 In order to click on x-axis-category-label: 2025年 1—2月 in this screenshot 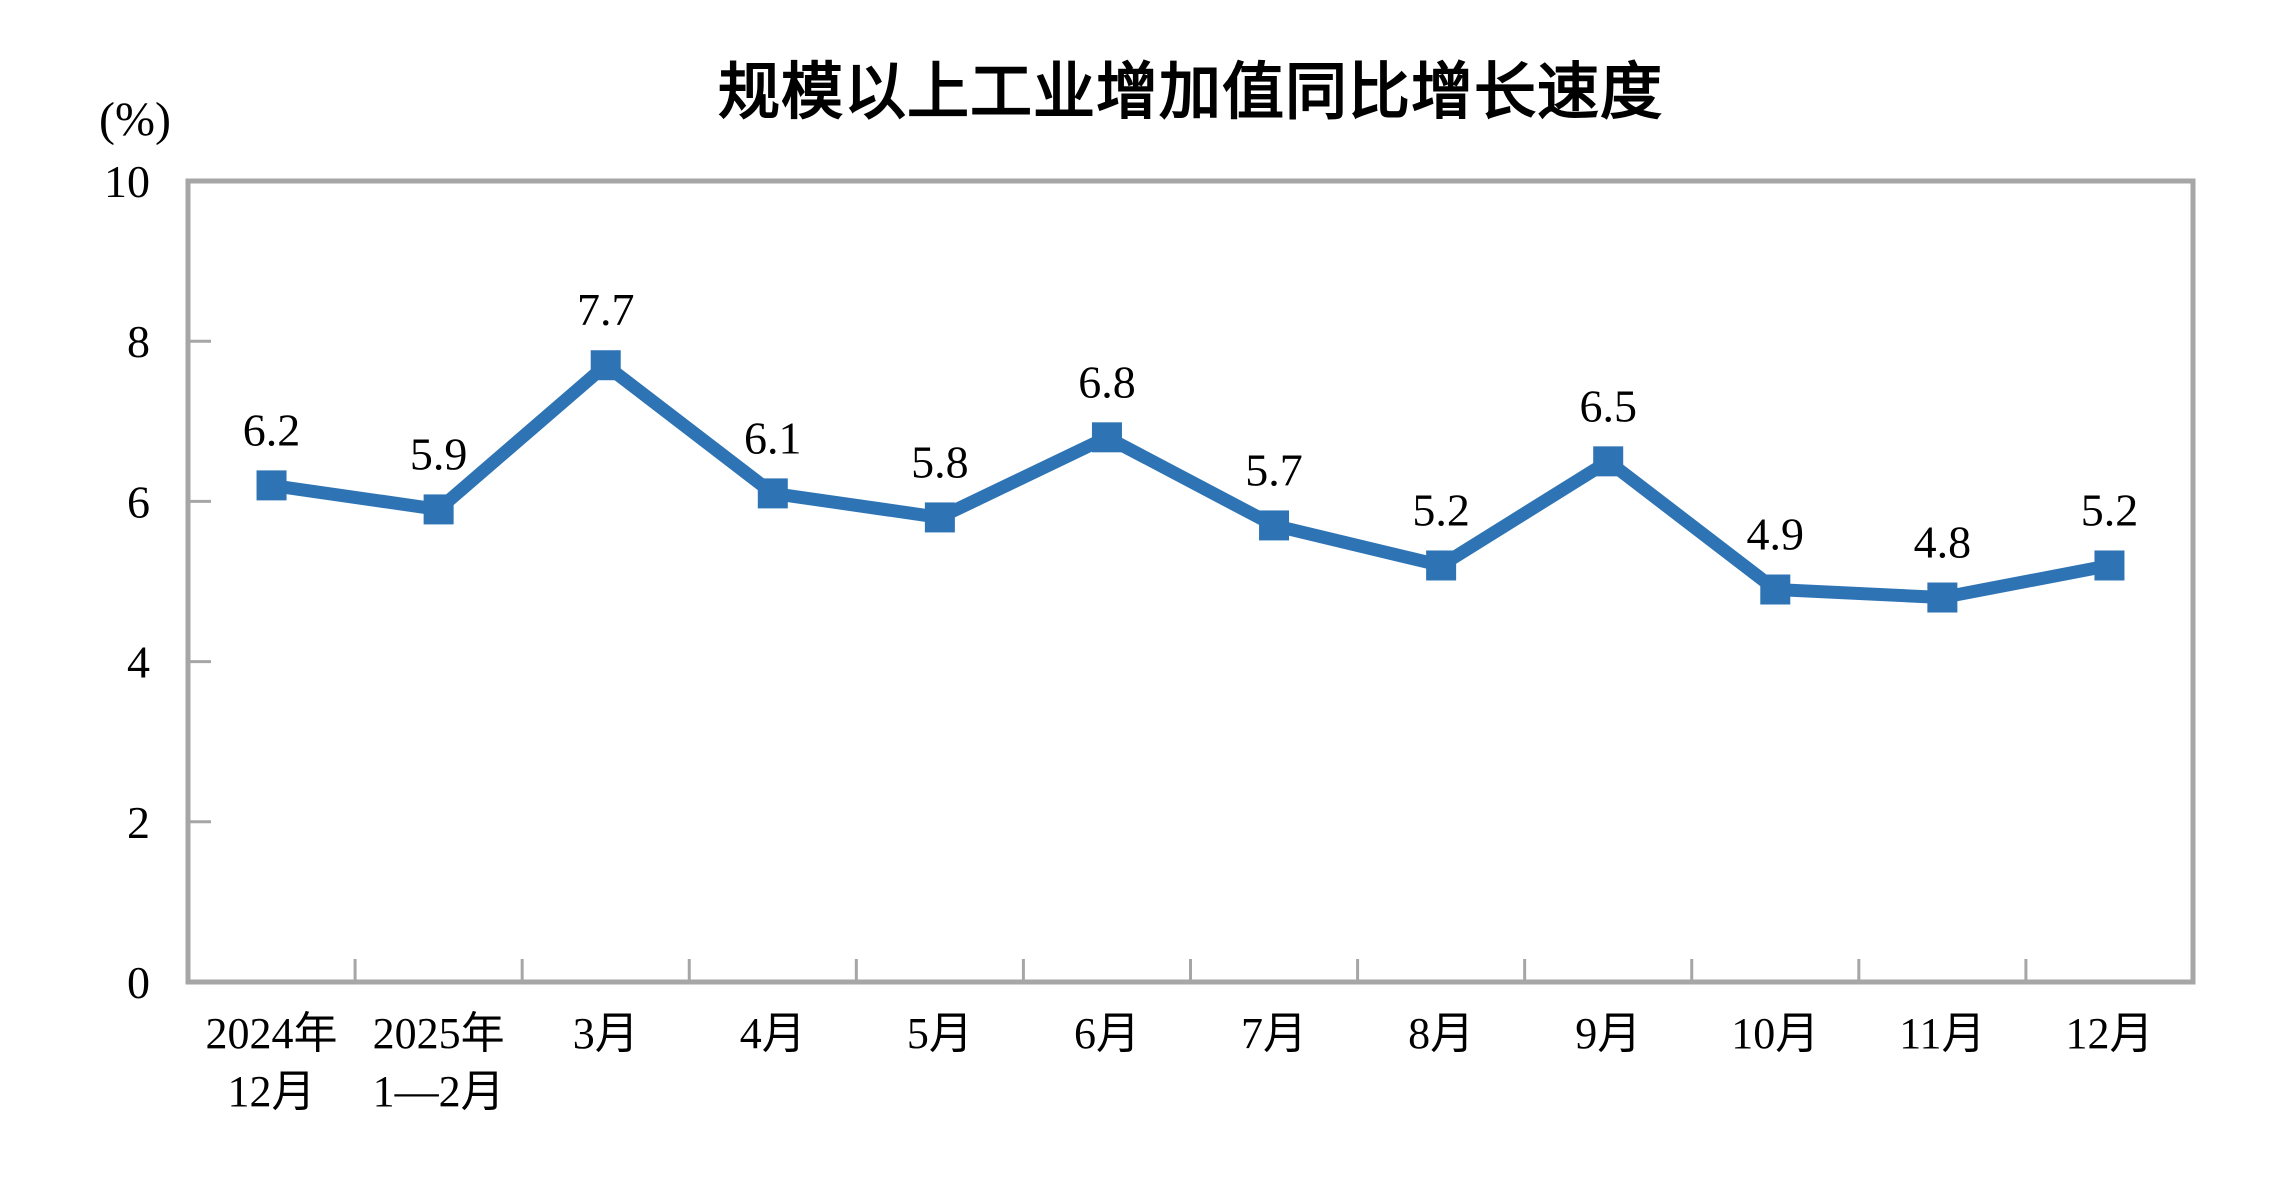, I will do `click(439, 1062)`.